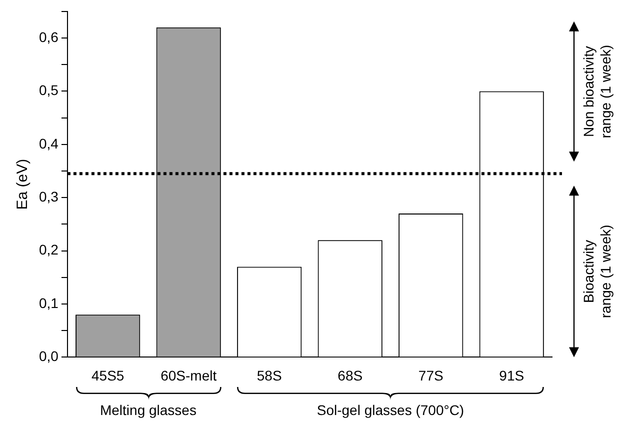 This screenshot has height=433, width=622. Describe the element at coordinates (148, 410) in the screenshot. I see `text: Melting glasses` at that location.